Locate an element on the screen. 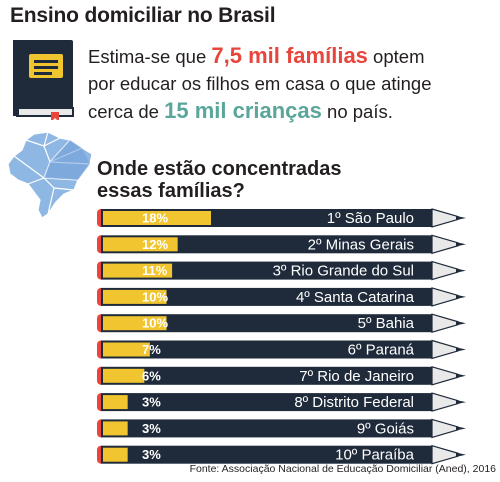  pencil-bar: 6% 7º Rio de Janeiro is located at coordinates (281, 376).